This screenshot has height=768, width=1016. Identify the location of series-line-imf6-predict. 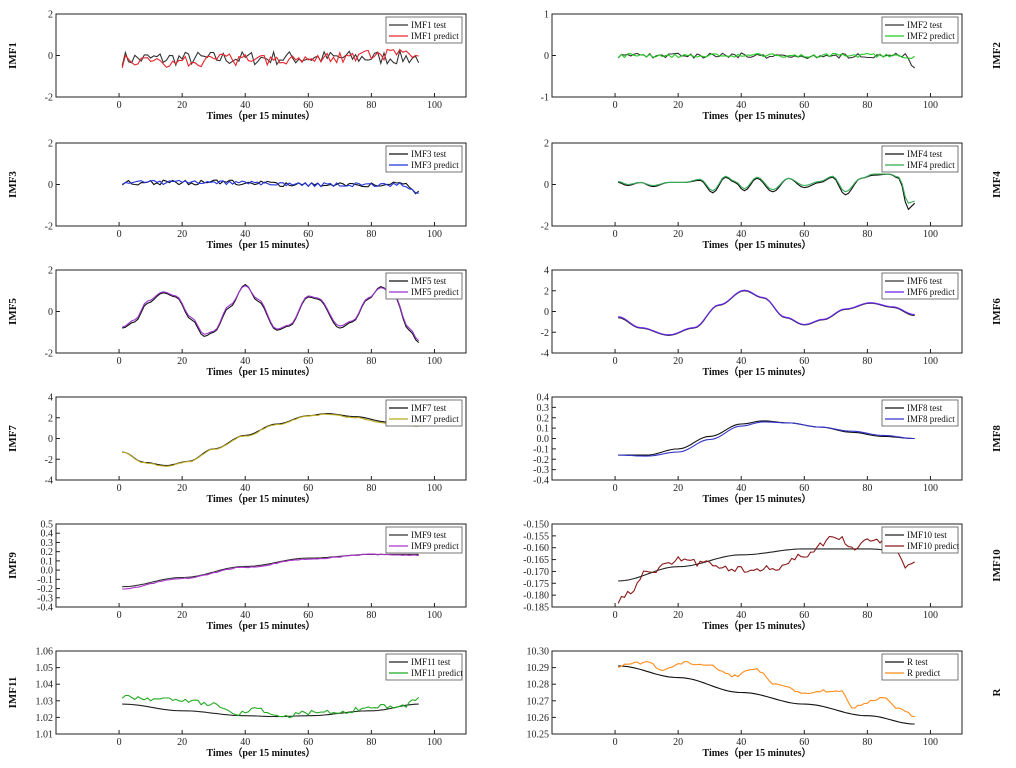
(766, 312).